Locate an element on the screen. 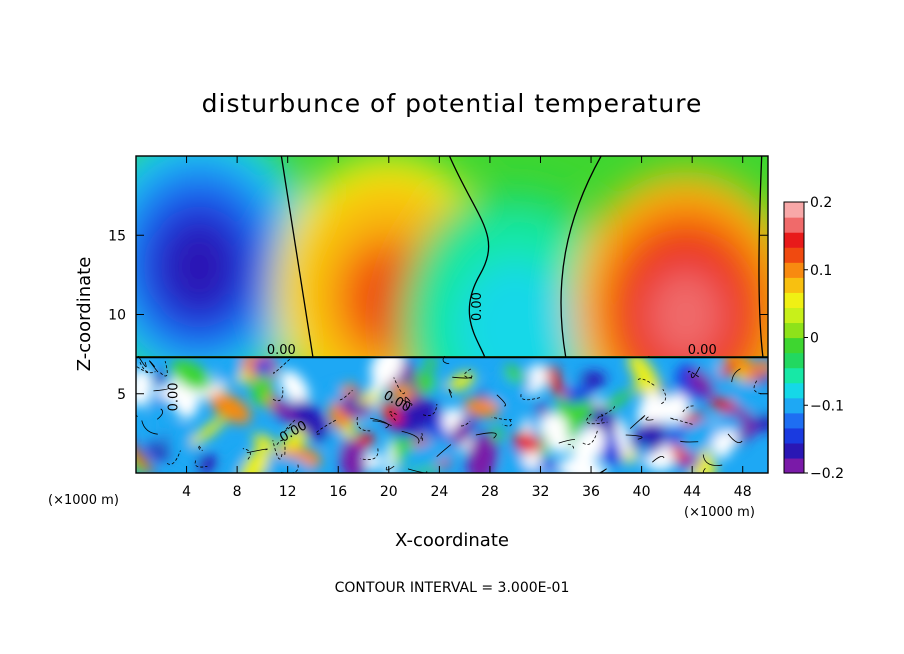 Image resolution: width=904 pixels, height=654 pixels. y-axis-label: Z-coordinate is located at coordinates (84, 314).